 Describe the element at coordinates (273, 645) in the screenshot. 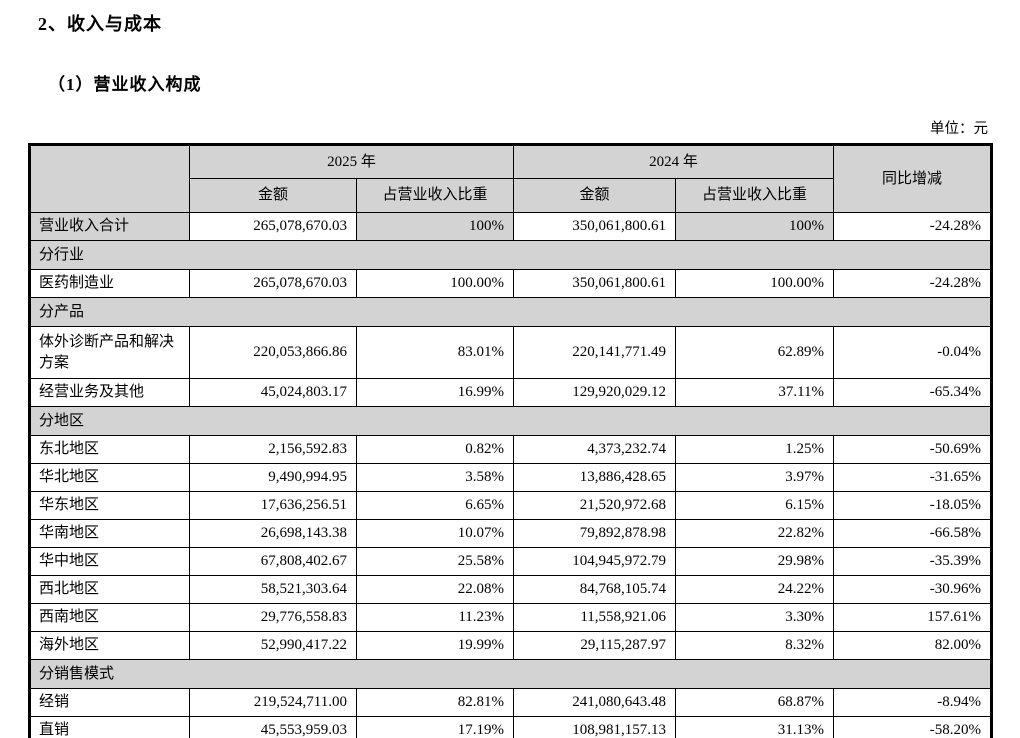

I see `amount-2025-cell: 52,990,417.22` at that location.